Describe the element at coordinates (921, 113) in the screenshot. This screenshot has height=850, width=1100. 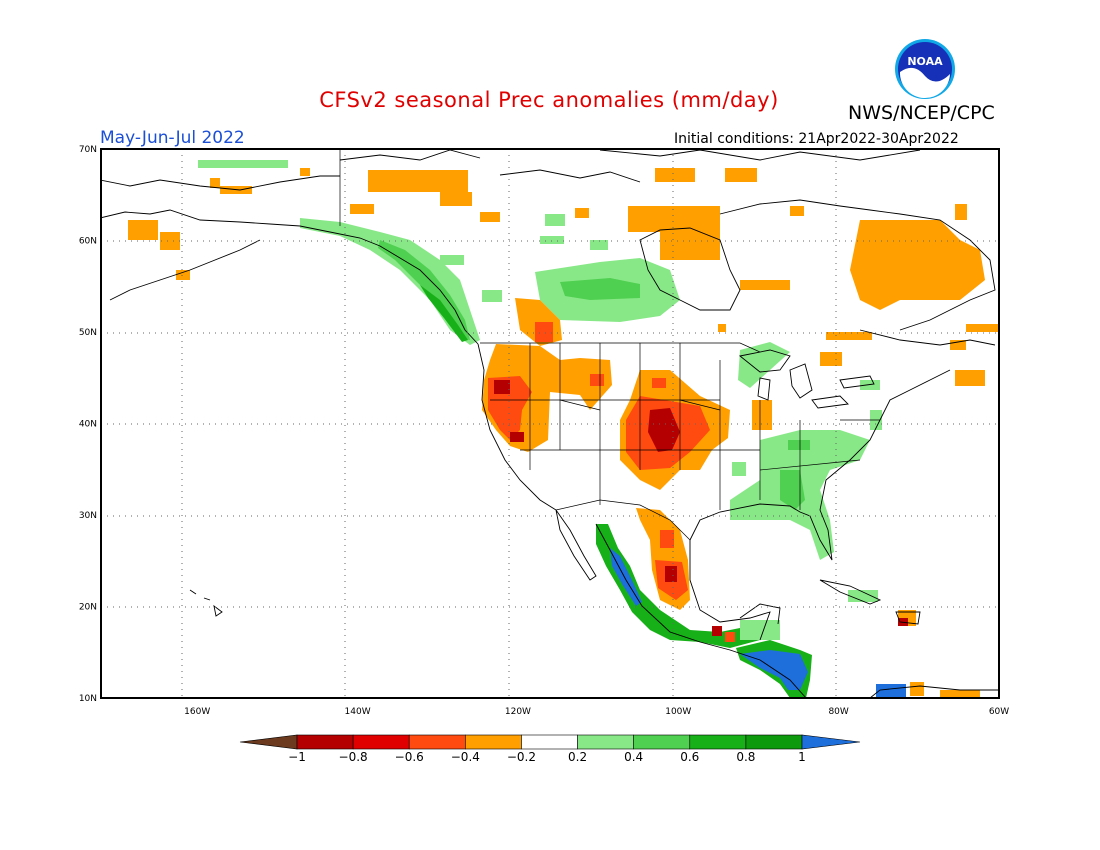
I see `agency-label: NWS/NCEP/CPC` at that location.